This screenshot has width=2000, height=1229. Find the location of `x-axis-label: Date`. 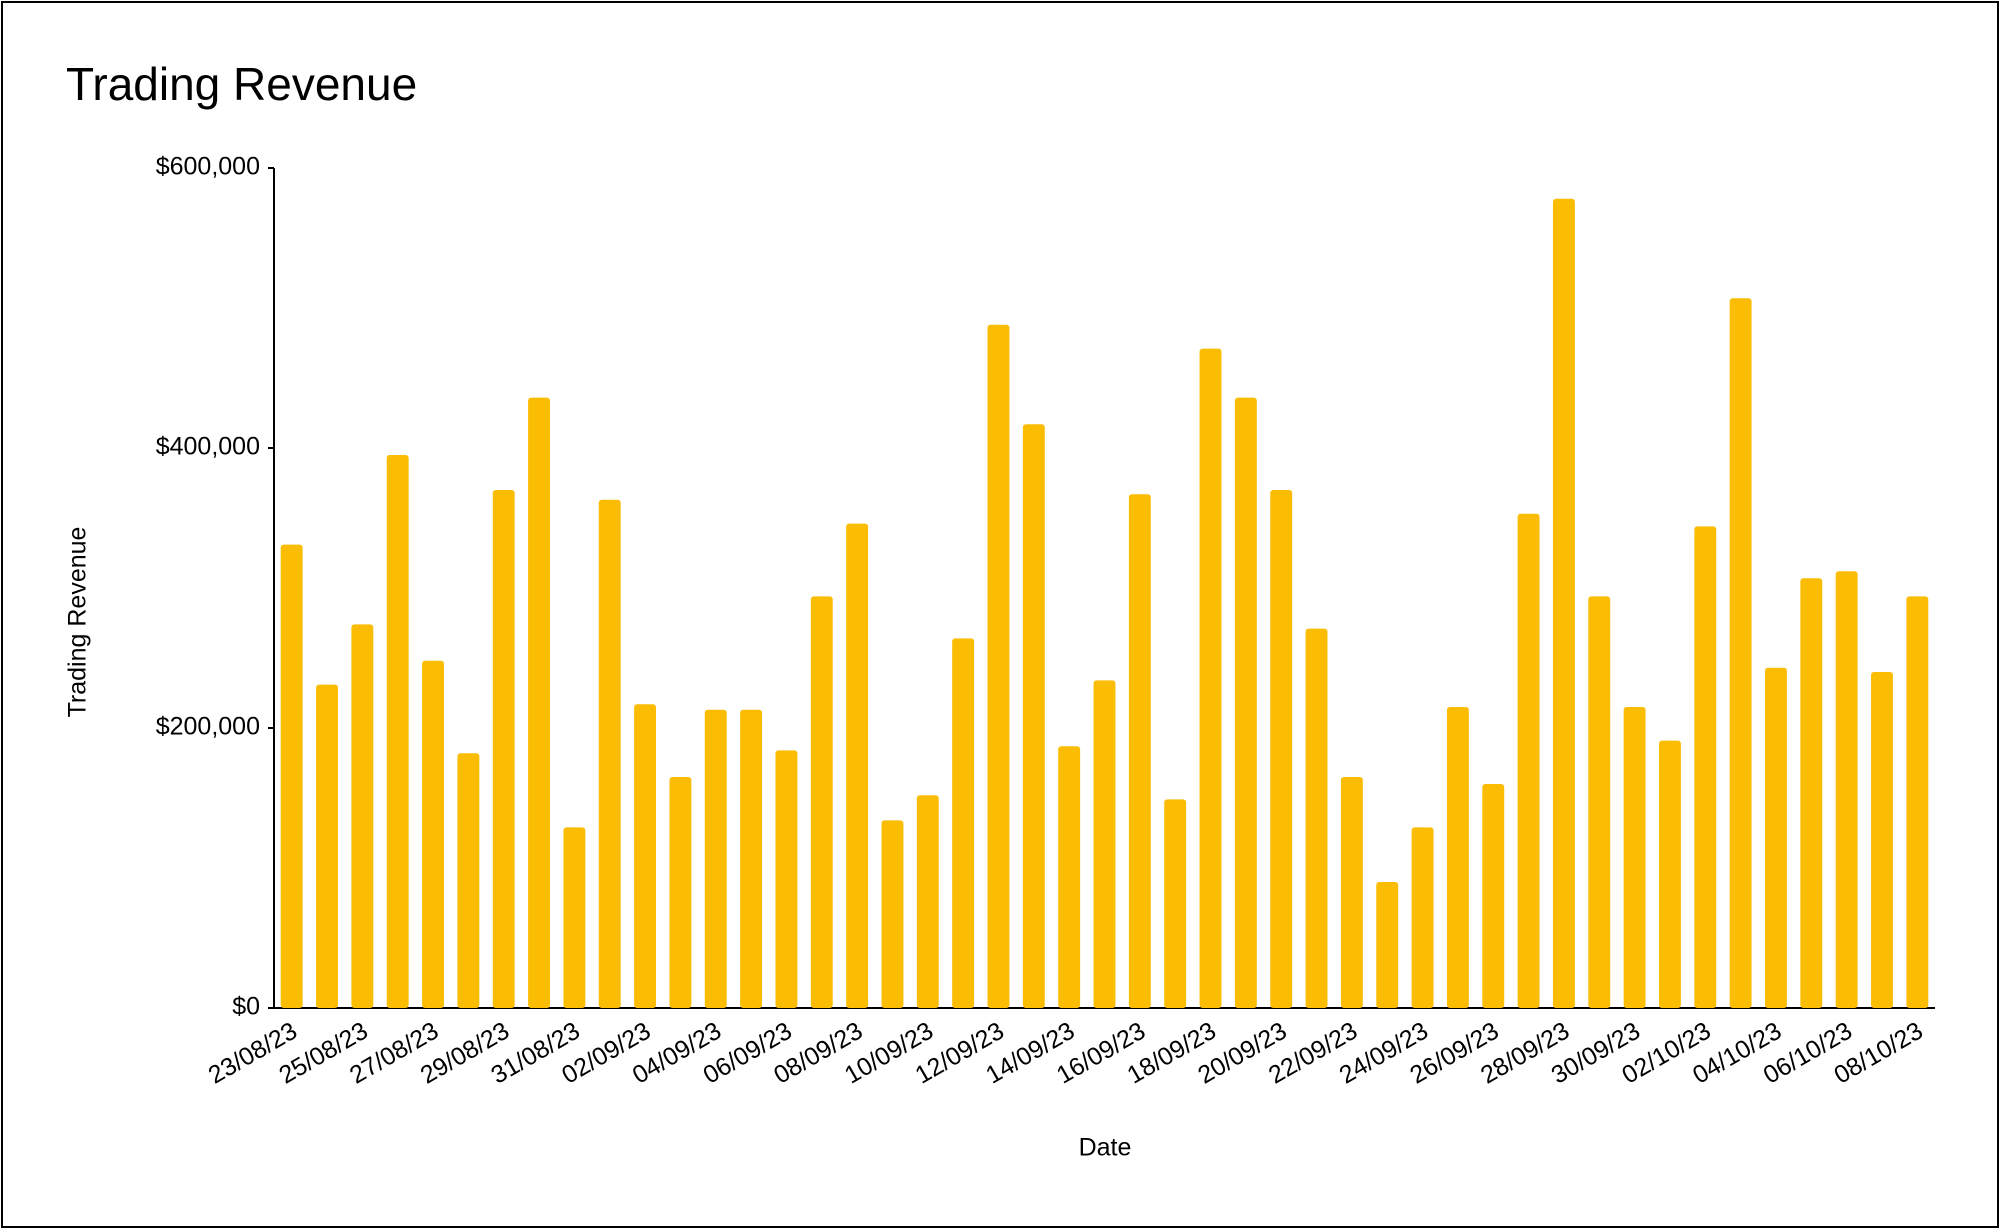

x-axis-label: Date is located at coordinates (1105, 1148).